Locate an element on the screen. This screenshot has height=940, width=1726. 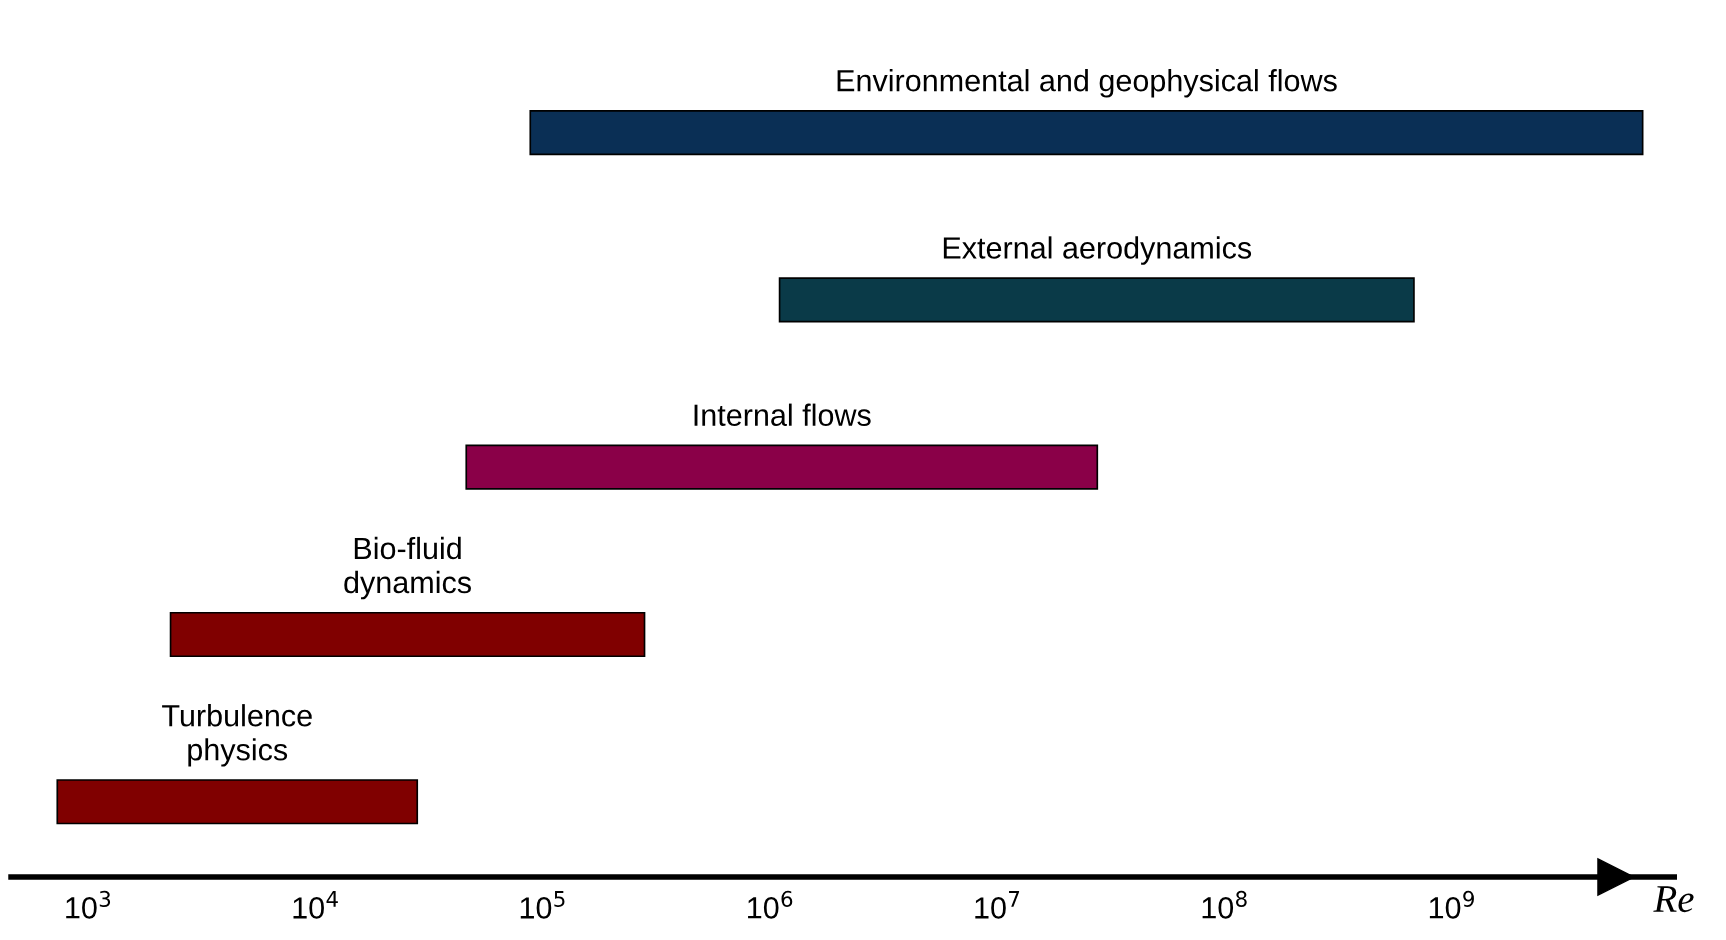
y-tick-label: Bio-fluid dynamics is located at coordinates (407, 568).